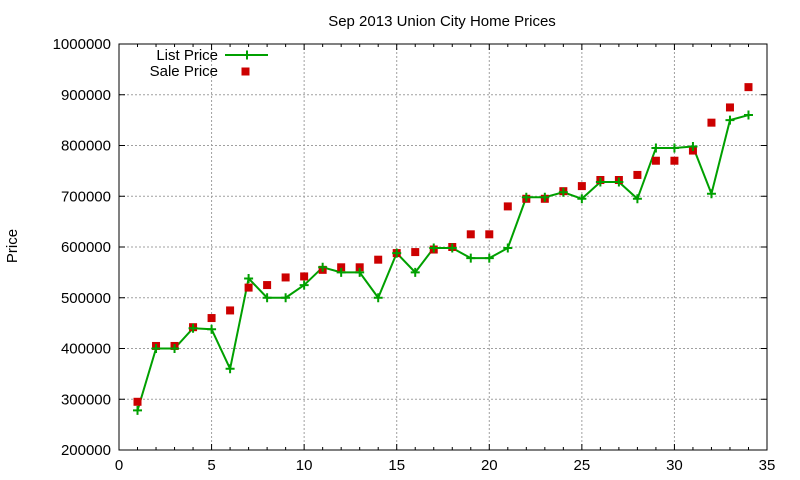 The height and width of the screenshot is (480, 800). Describe the element at coordinates (674, 465) in the screenshot. I see `x-tick-label: 30` at that location.